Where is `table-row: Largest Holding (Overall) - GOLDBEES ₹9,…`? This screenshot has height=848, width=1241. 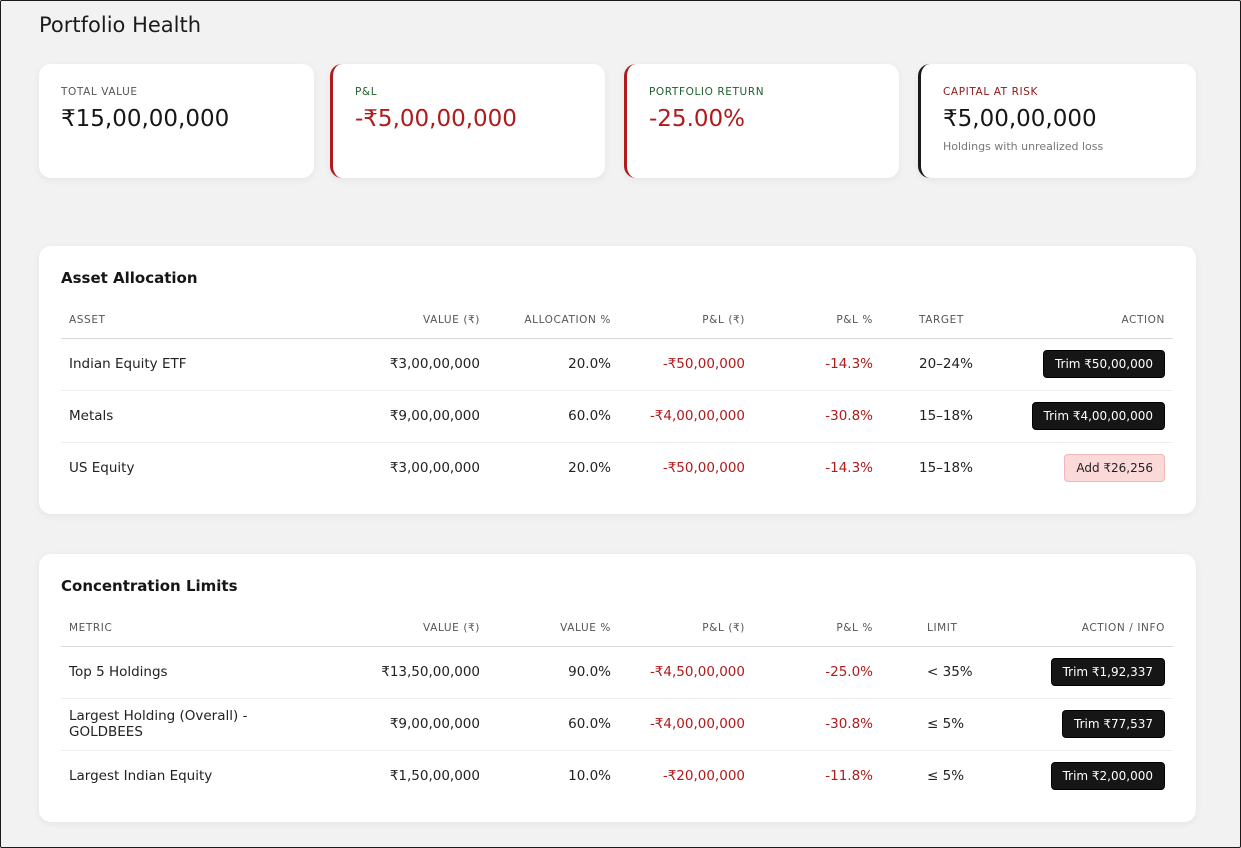 table-row: Largest Holding (Overall) - GOLDBEES ₹9,… is located at coordinates (617, 724).